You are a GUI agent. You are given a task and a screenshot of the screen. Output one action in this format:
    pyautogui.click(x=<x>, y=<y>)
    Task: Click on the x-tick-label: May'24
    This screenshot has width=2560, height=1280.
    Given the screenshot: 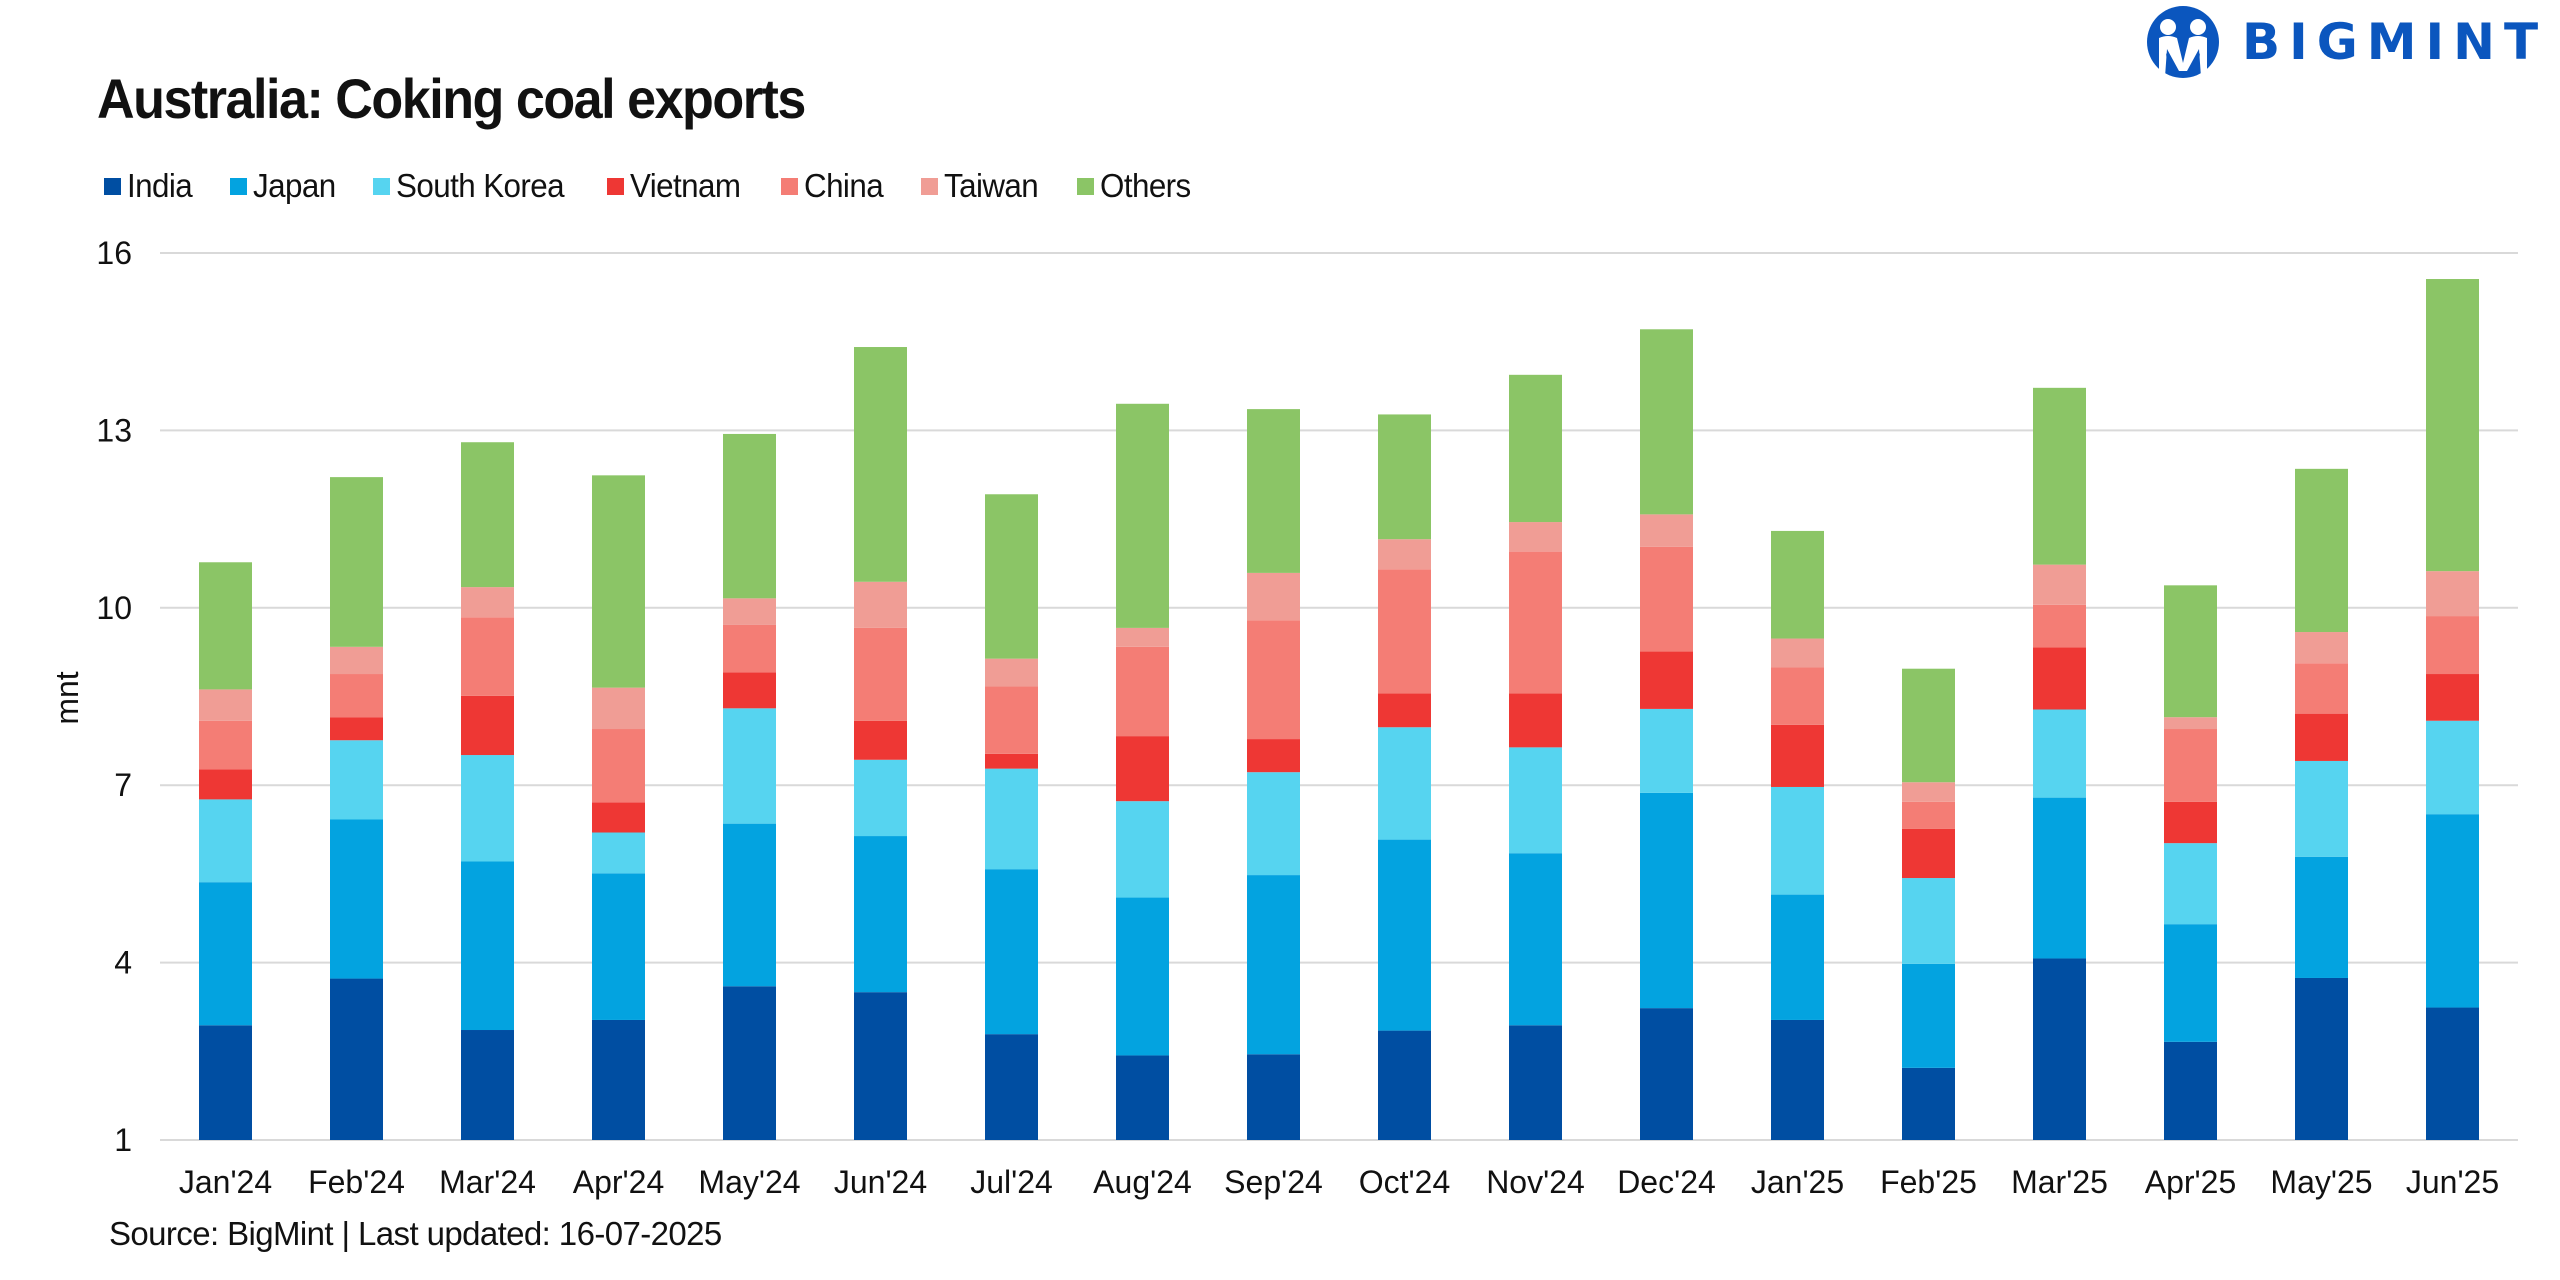 What is the action you would take?
    pyautogui.click(x=749, y=1182)
    